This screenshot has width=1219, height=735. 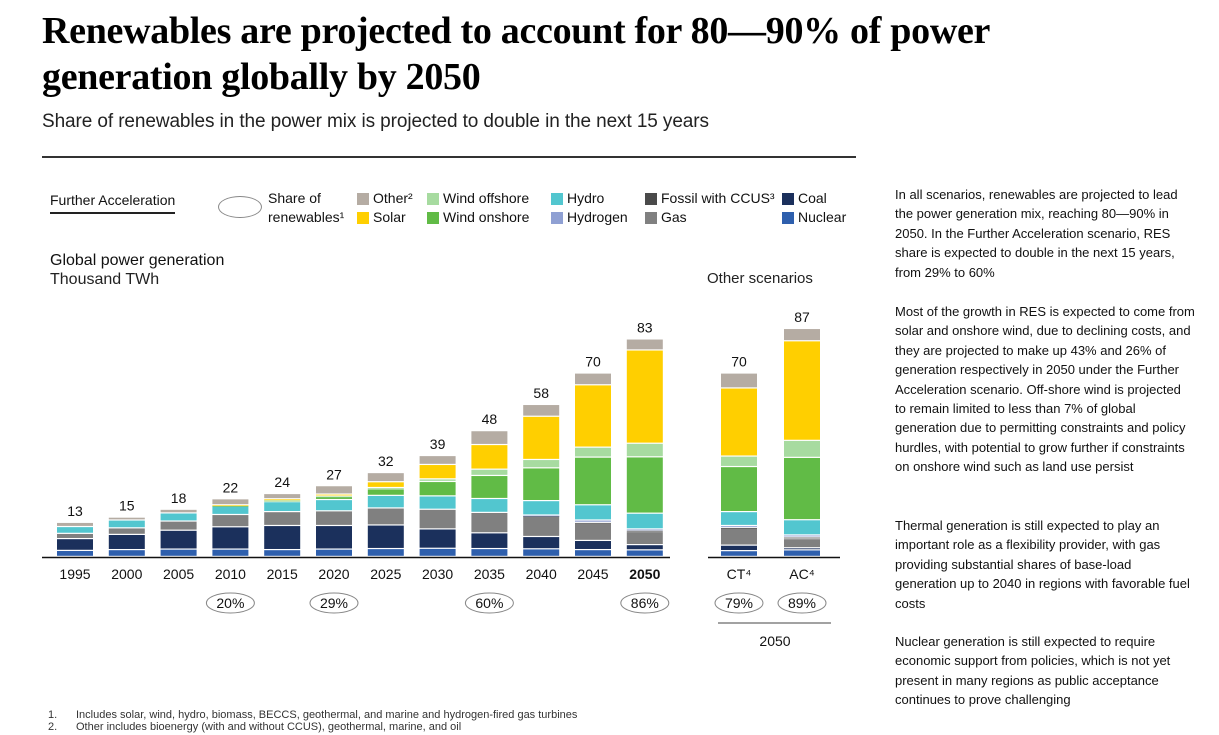 What do you see at coordinates (541, 574) in the screenshot?
I see `x-tick-label: 2040` at bounding box center [541, 574].